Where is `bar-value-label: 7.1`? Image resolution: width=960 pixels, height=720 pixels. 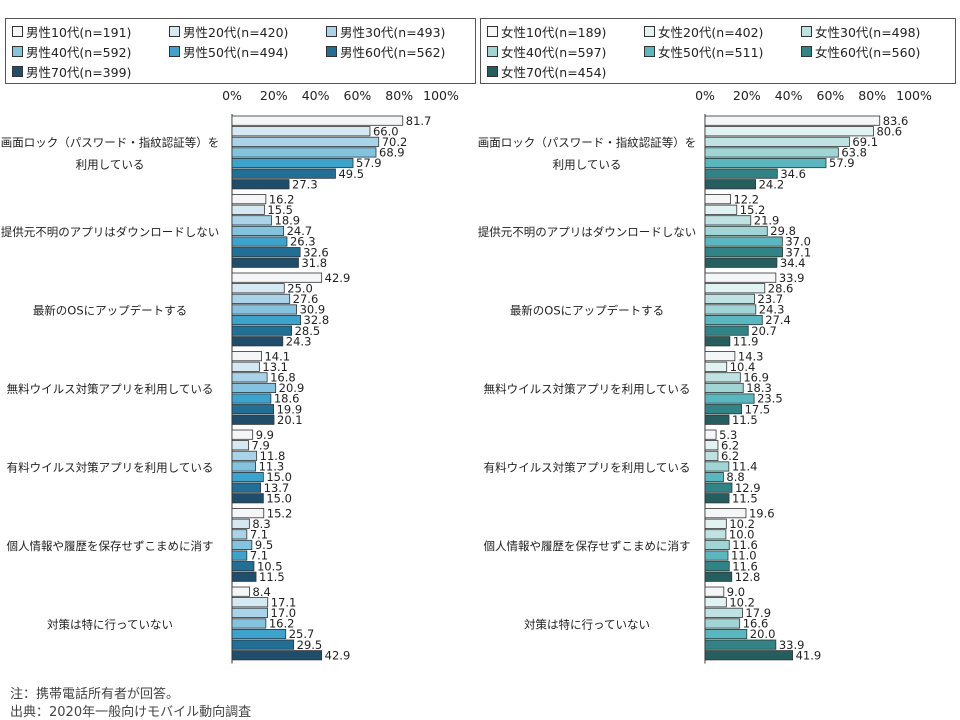
bar-value-label: 7.1 is located at coordinates (259, 535).